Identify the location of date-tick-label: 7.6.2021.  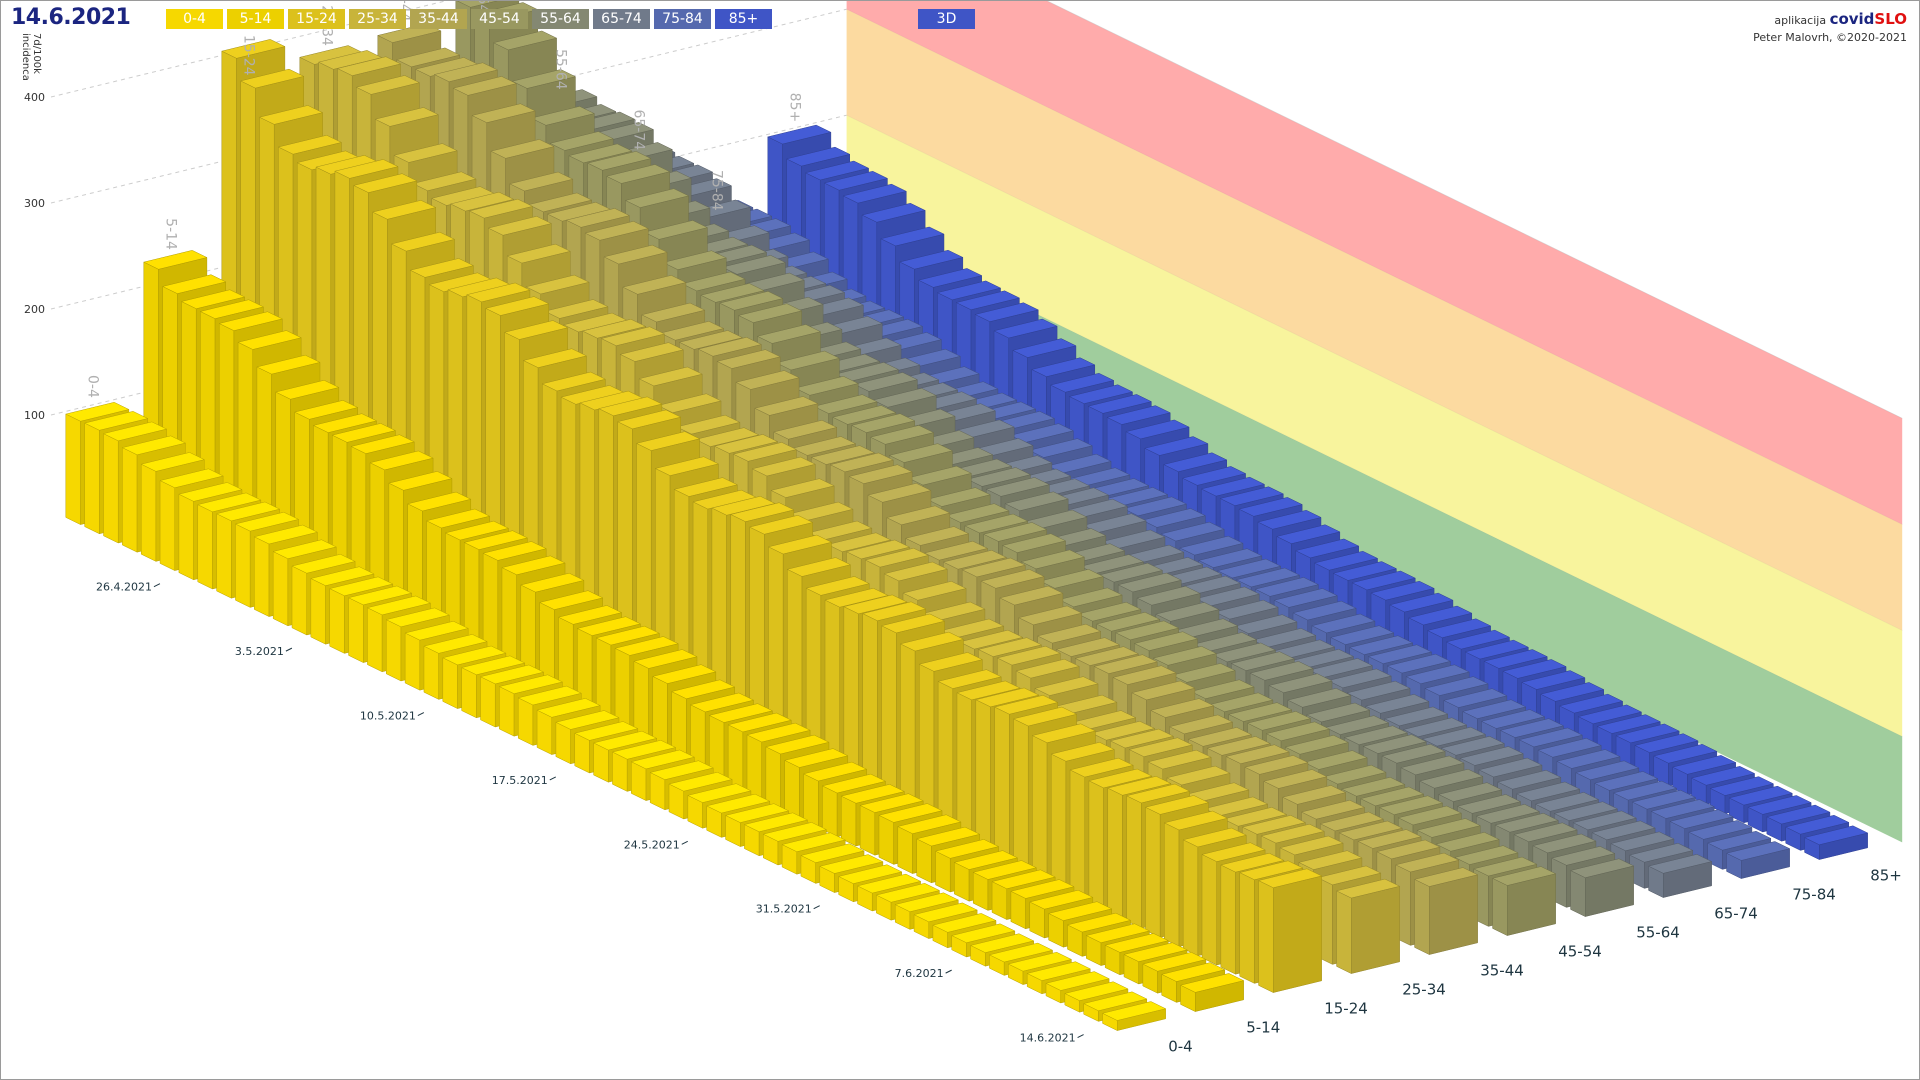
(919, 973).